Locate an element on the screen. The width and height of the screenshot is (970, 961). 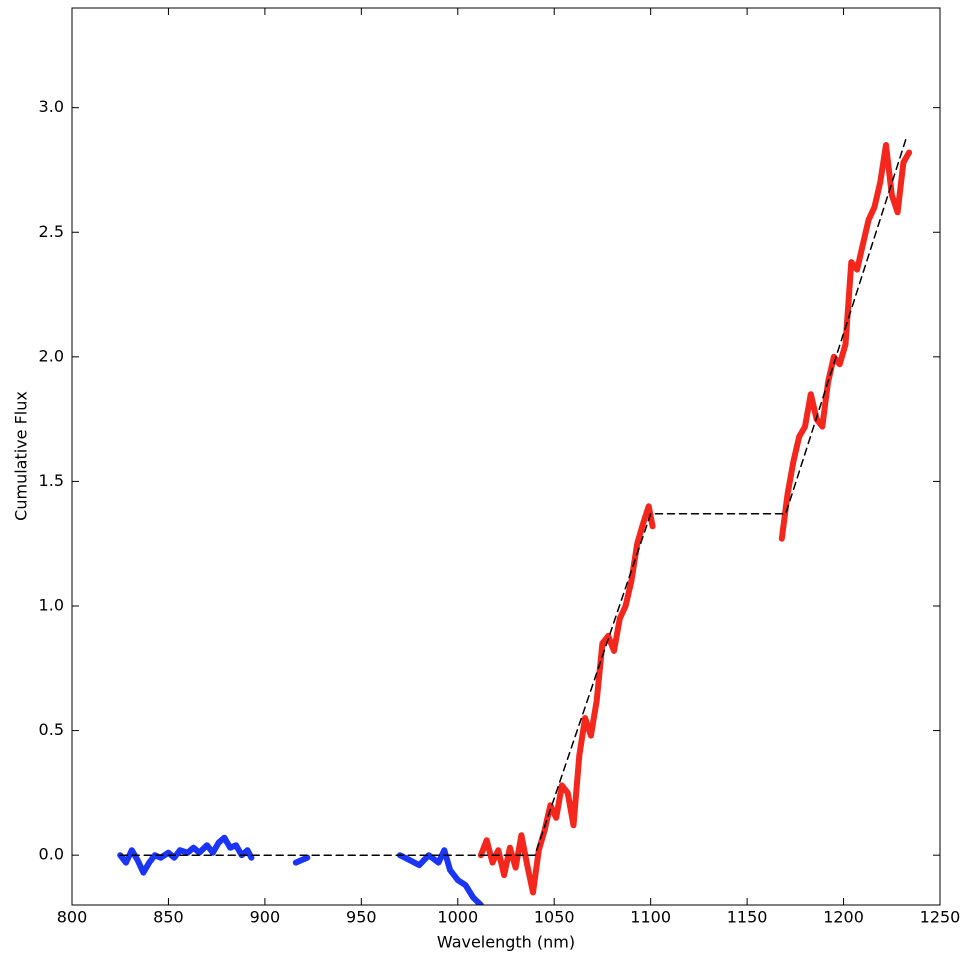
y-tick-label: 0.0 is located at coordinates (51, 854).